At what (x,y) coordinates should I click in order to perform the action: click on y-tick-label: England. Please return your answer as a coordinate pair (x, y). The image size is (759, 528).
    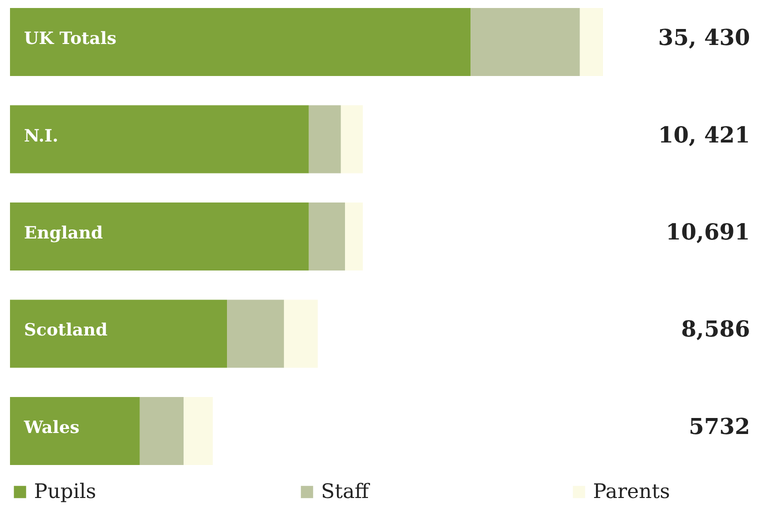
    Looking at the image, I should click on (64, 234).